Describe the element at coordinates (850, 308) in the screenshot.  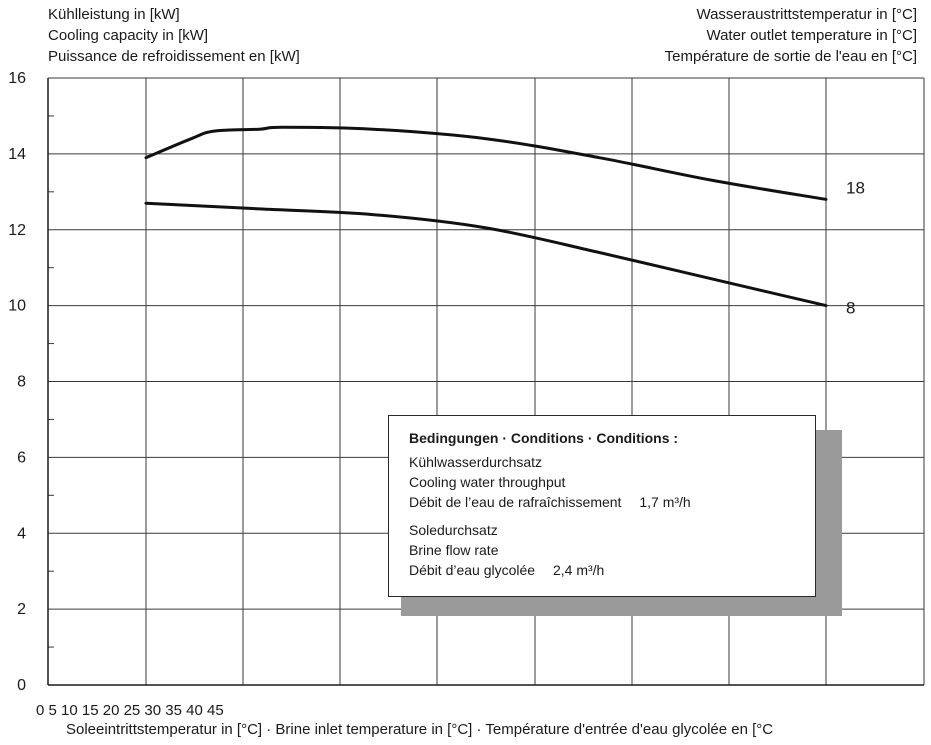
I see `series-label-8: 8` at that location.